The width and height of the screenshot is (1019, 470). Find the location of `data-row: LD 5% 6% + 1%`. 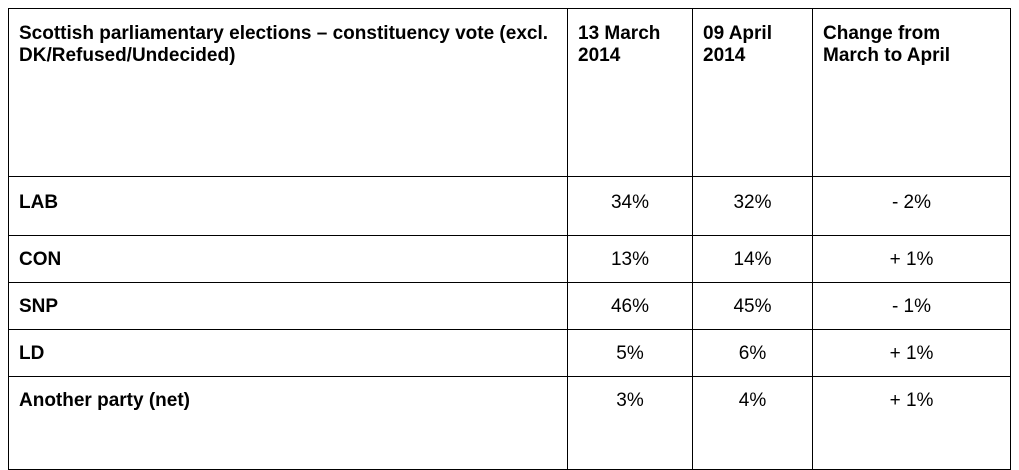

data-row: LD 5% 6% + 1% is located at coordinates (509, 353).